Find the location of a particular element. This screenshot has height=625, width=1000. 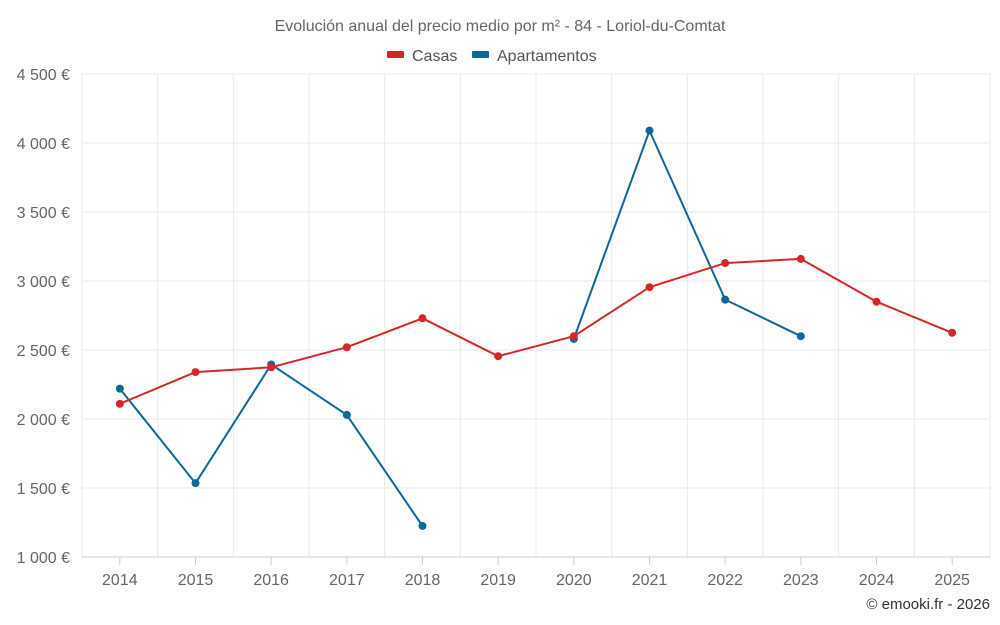

x-tick-label: 2017 is located at coordinates (347, 580).